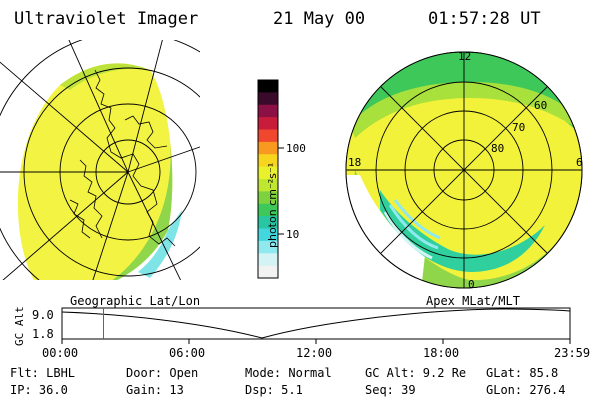 The image size is (600, 400). Describe the element at coordinates (135, 301) in the screenshot. I see `geographic-projection-label: Geographic Lat/Lon` at that location.